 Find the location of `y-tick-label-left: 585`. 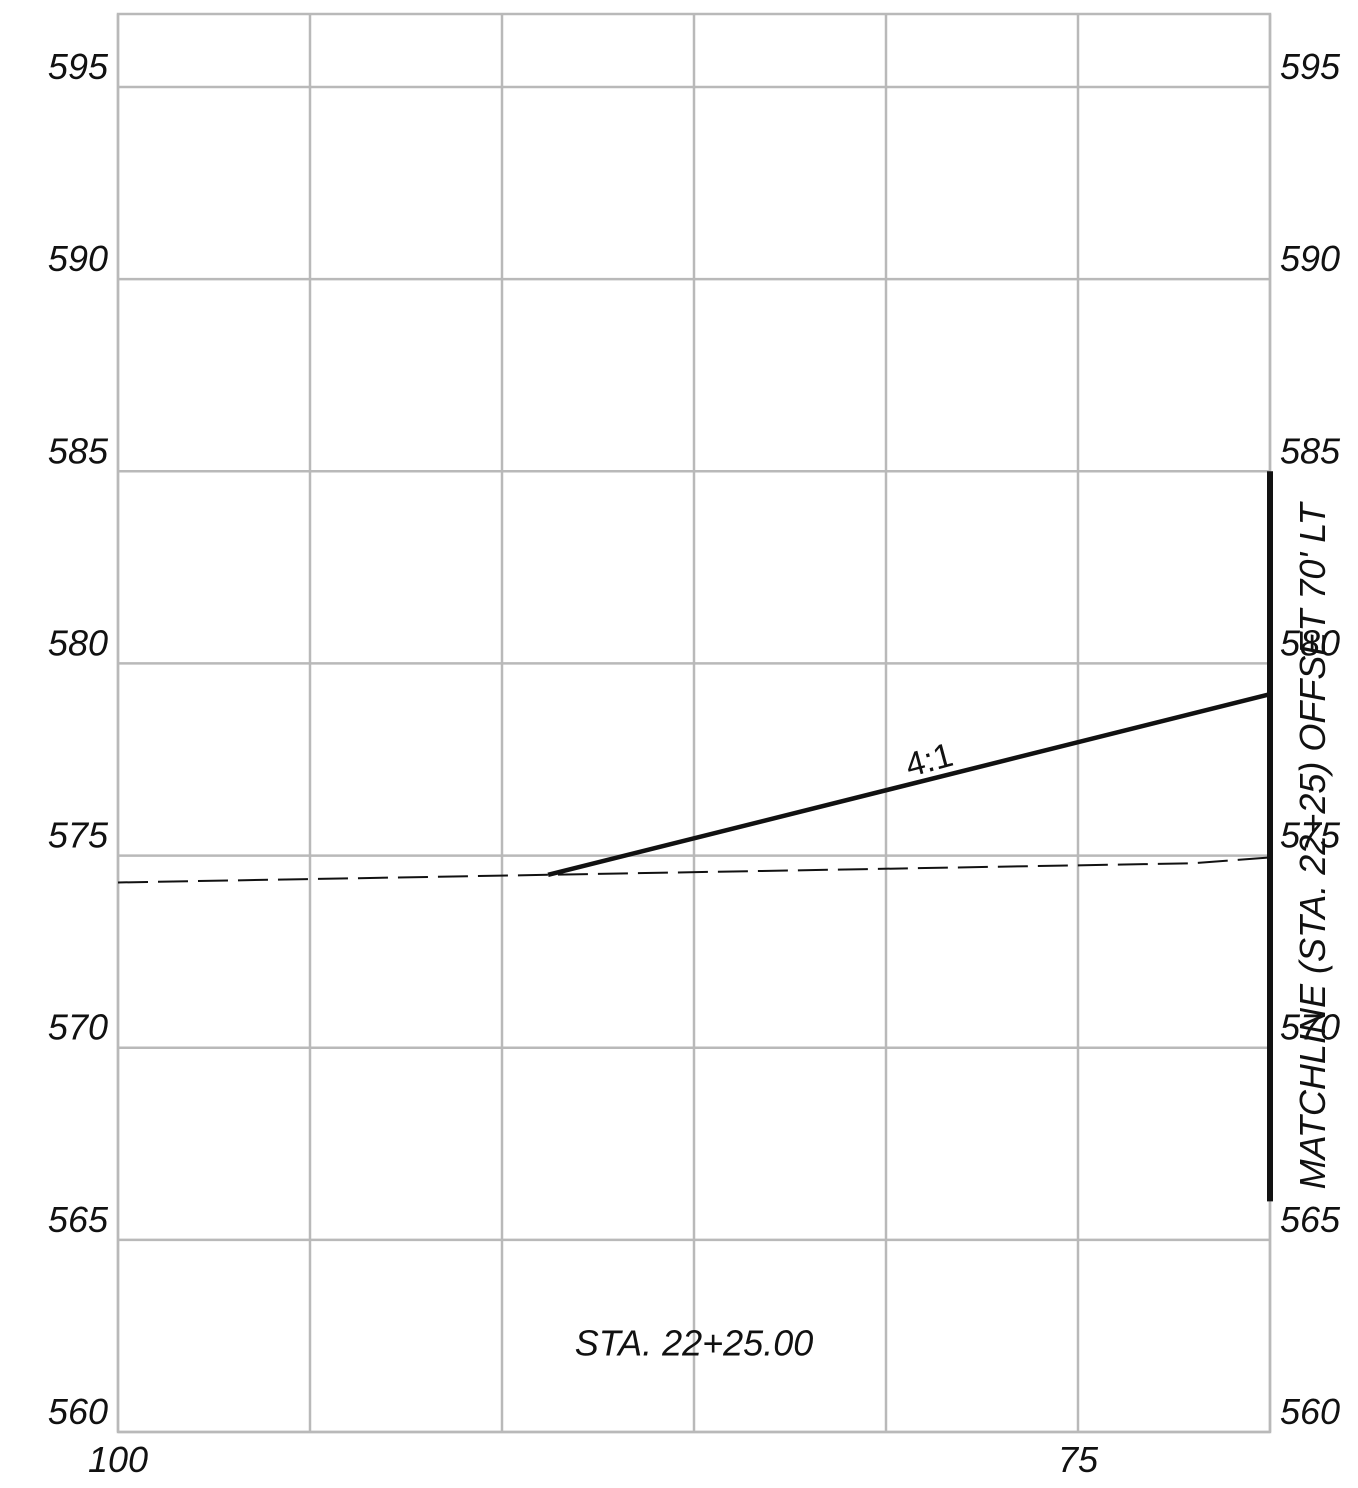

y-tick-label-left: 585 is located at coordinates (78, 450).